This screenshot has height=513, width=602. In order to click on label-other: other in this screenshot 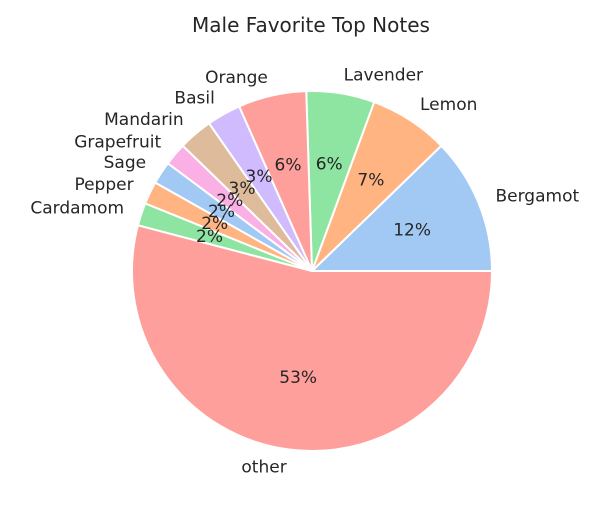, I will do `click(263, 467)`.